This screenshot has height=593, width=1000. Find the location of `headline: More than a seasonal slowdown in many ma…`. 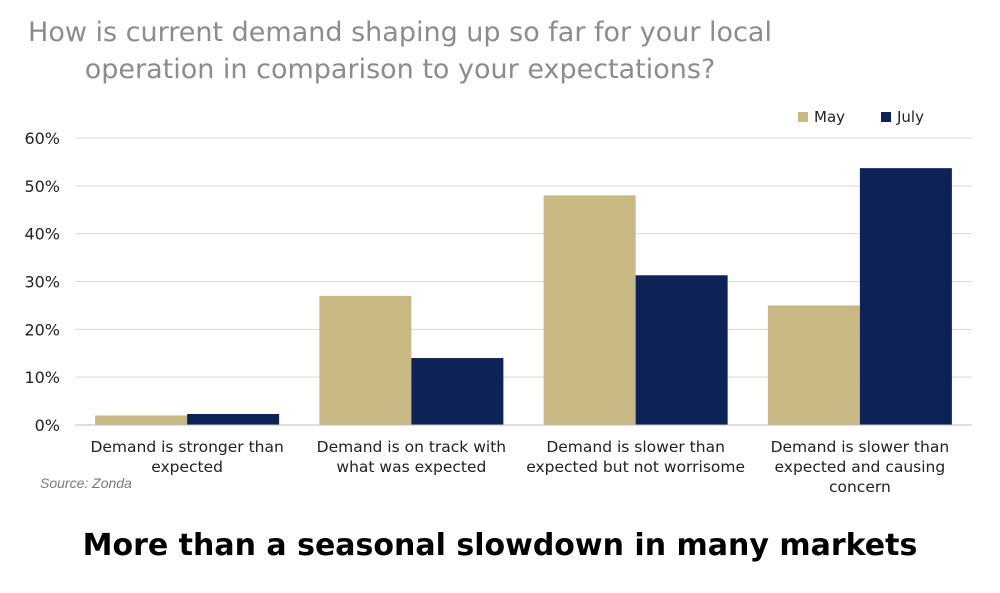

headline: More than a seasonal slowdown in many ma… is located at coordinates (500, 545).